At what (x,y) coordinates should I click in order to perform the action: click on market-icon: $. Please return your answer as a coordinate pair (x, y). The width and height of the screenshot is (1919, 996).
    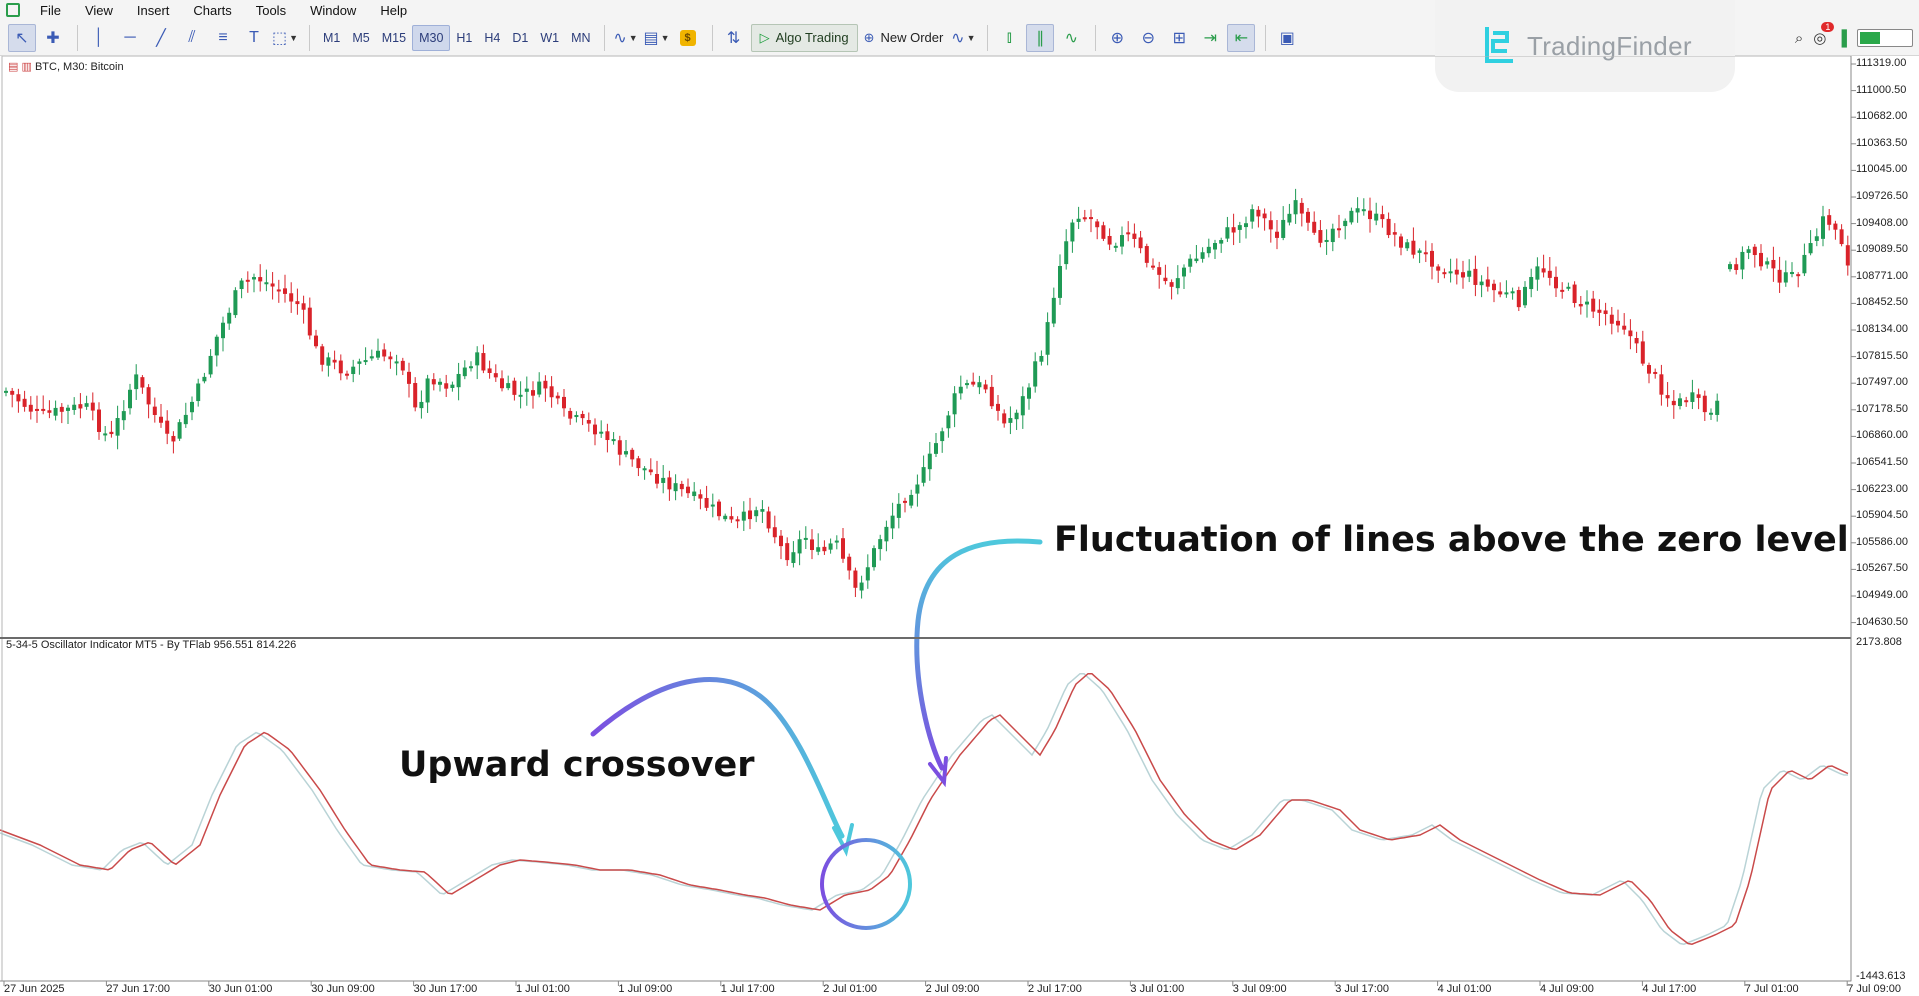
    Looking at the image, I should click on (688, 38).